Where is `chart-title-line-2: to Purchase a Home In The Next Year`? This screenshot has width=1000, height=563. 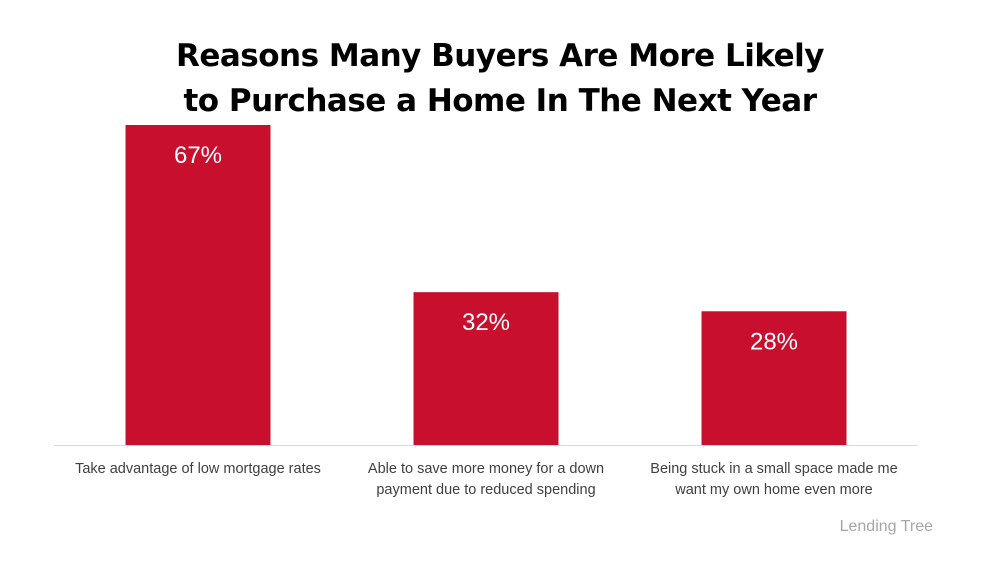 chart-title-line-2: to Purchase a Home In The Next Year is located at coordinates (500, 101).